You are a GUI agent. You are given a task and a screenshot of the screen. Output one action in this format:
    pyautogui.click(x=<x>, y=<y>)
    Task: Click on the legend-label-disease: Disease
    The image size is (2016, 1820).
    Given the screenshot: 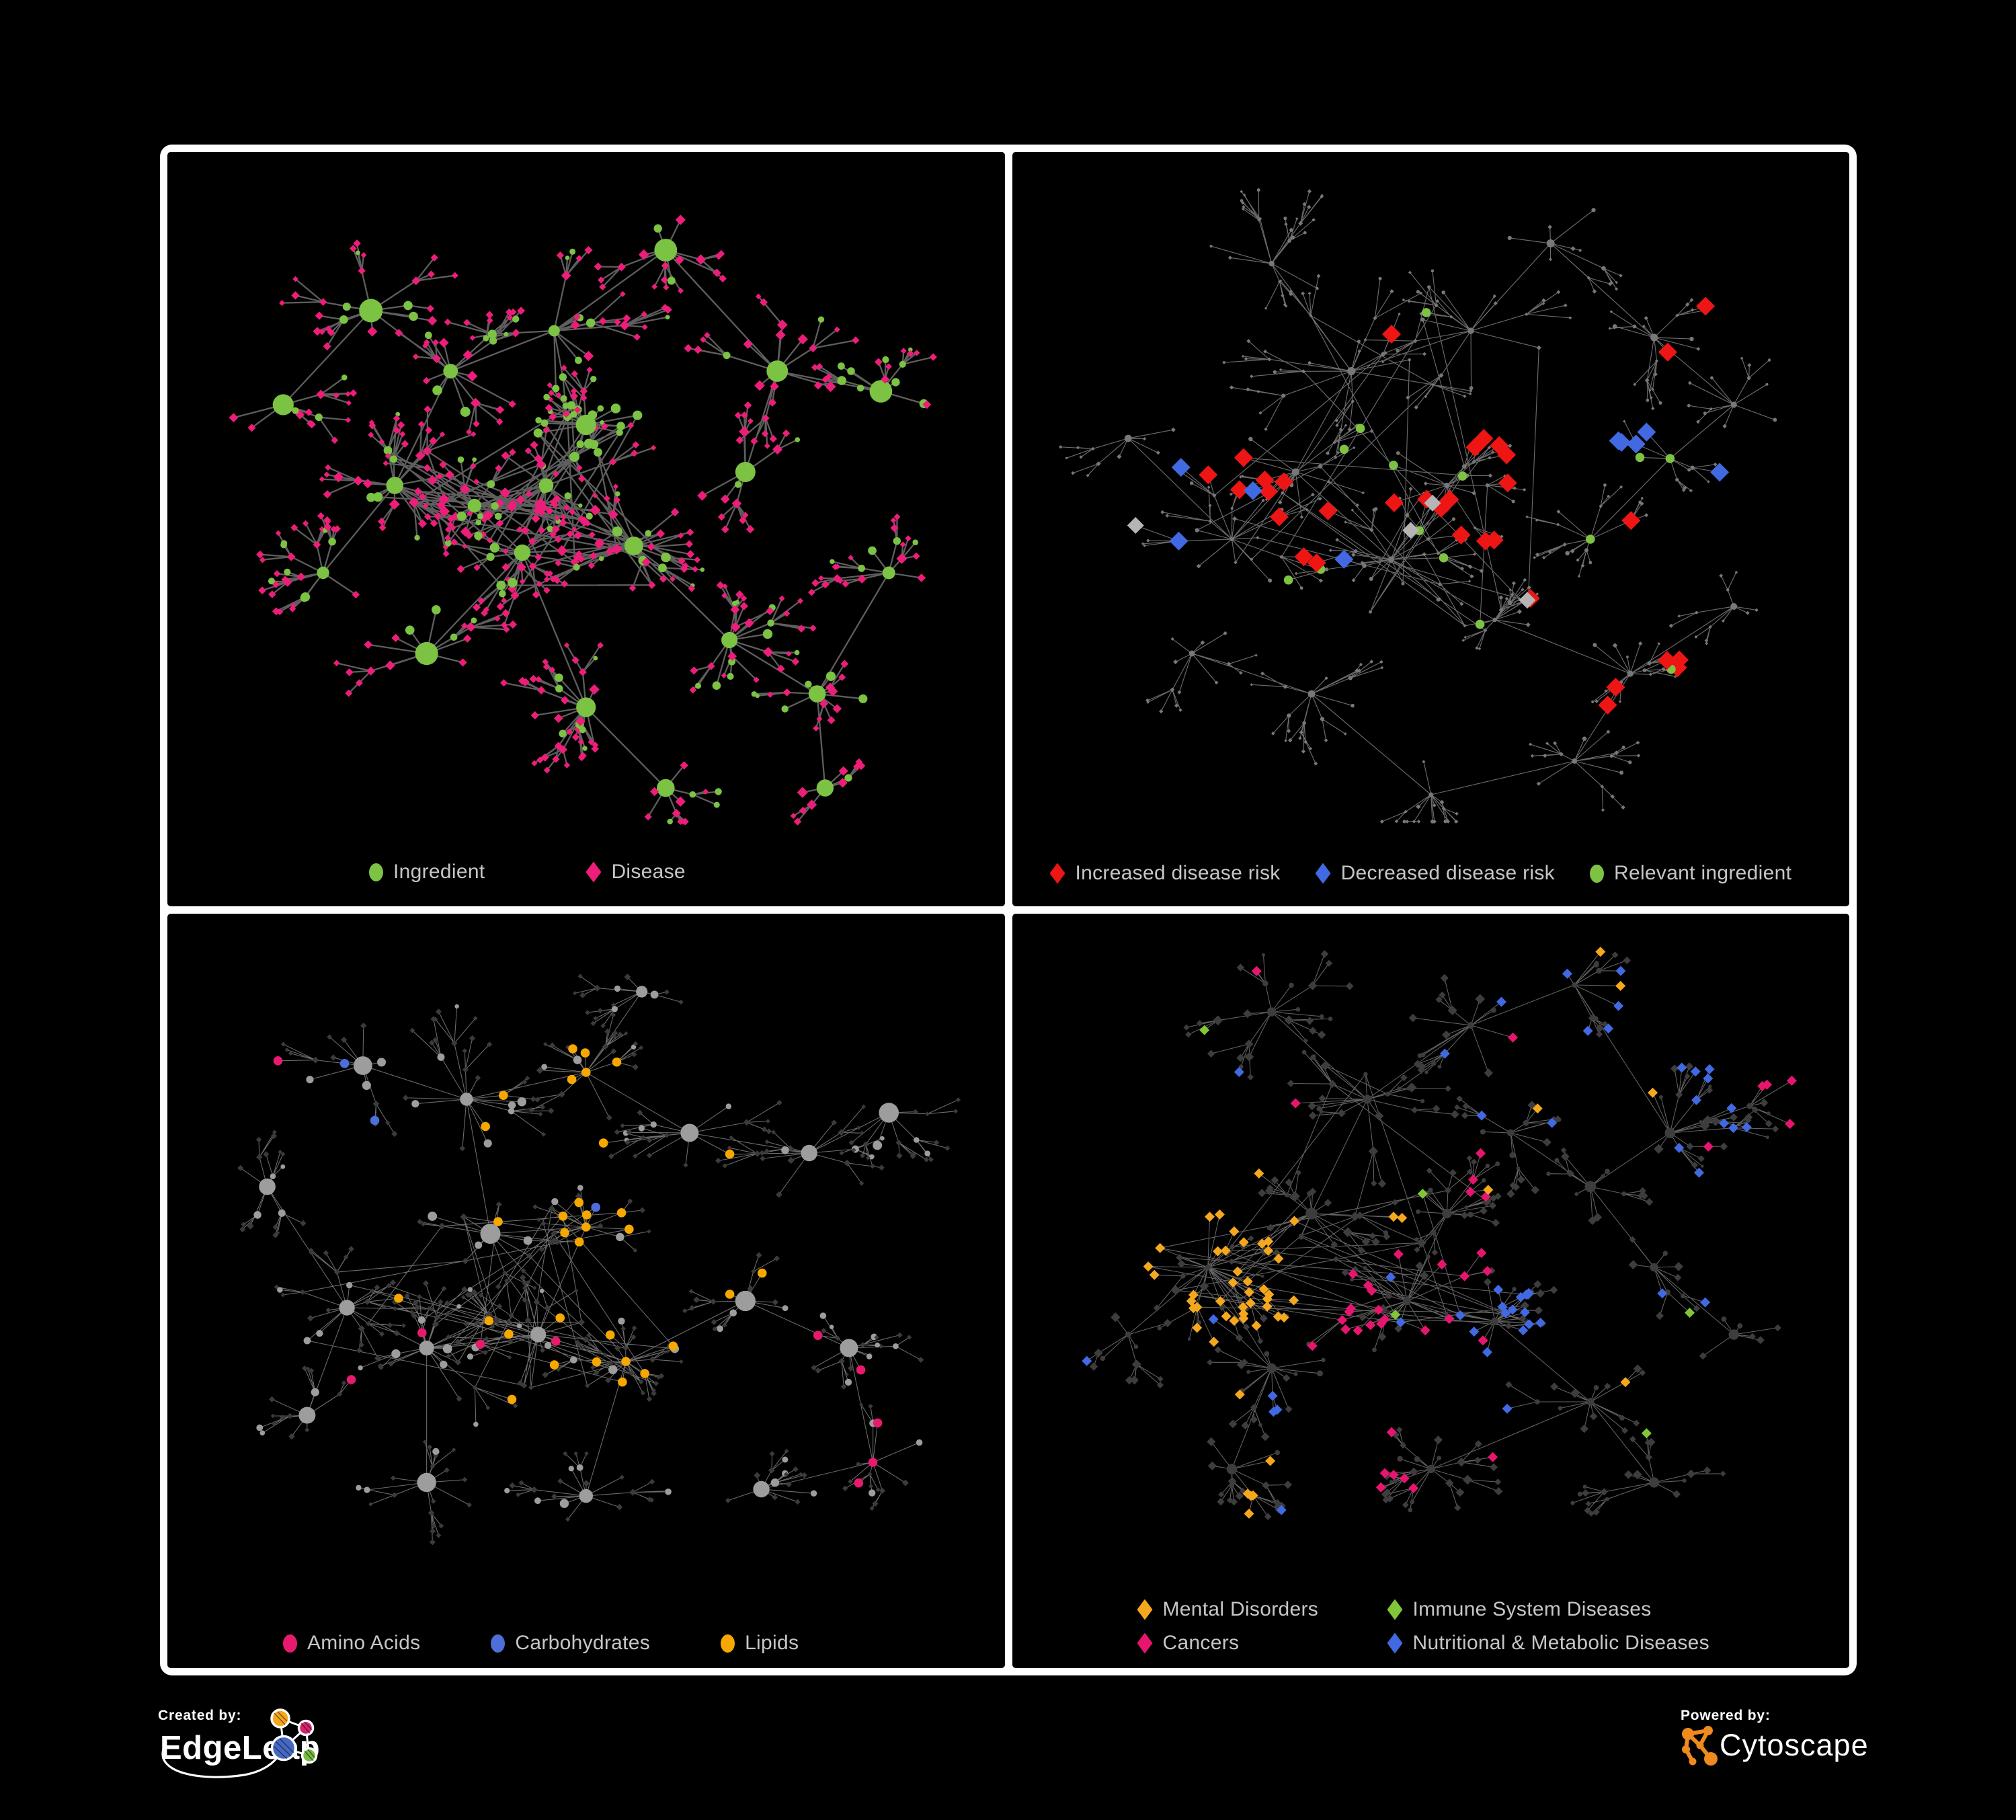 What is the action you would take?
    pyautogui.click(x=648, y=872)
    